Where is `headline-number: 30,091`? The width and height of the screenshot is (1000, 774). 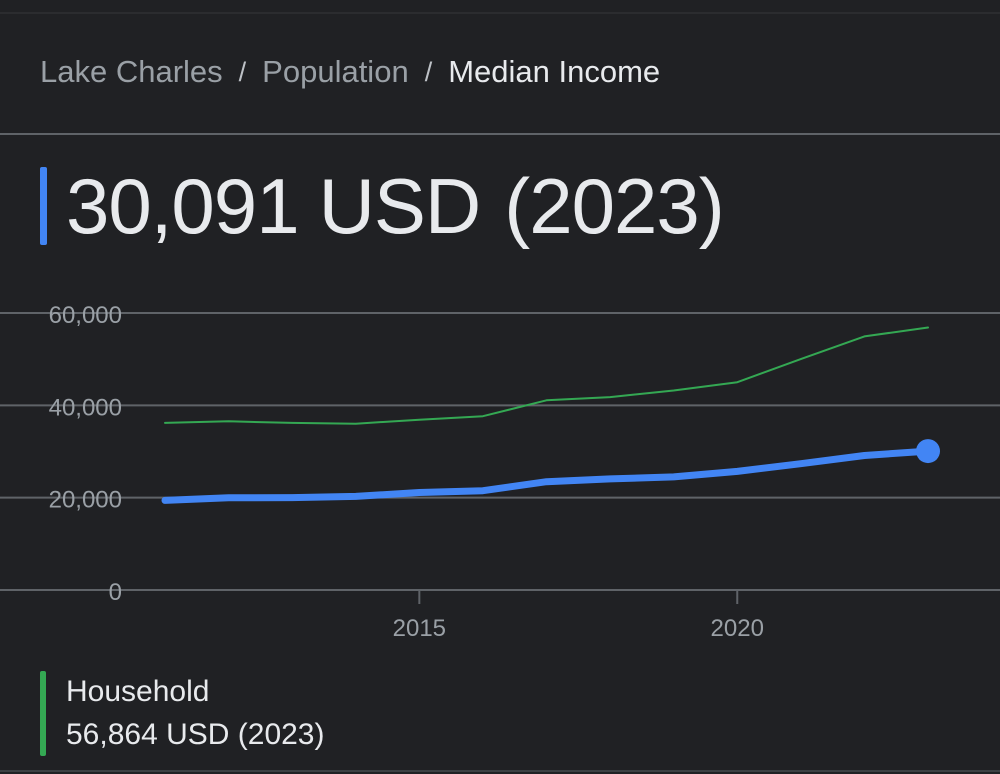
headline-number: 30,091 is located at coordinates (183, 206).